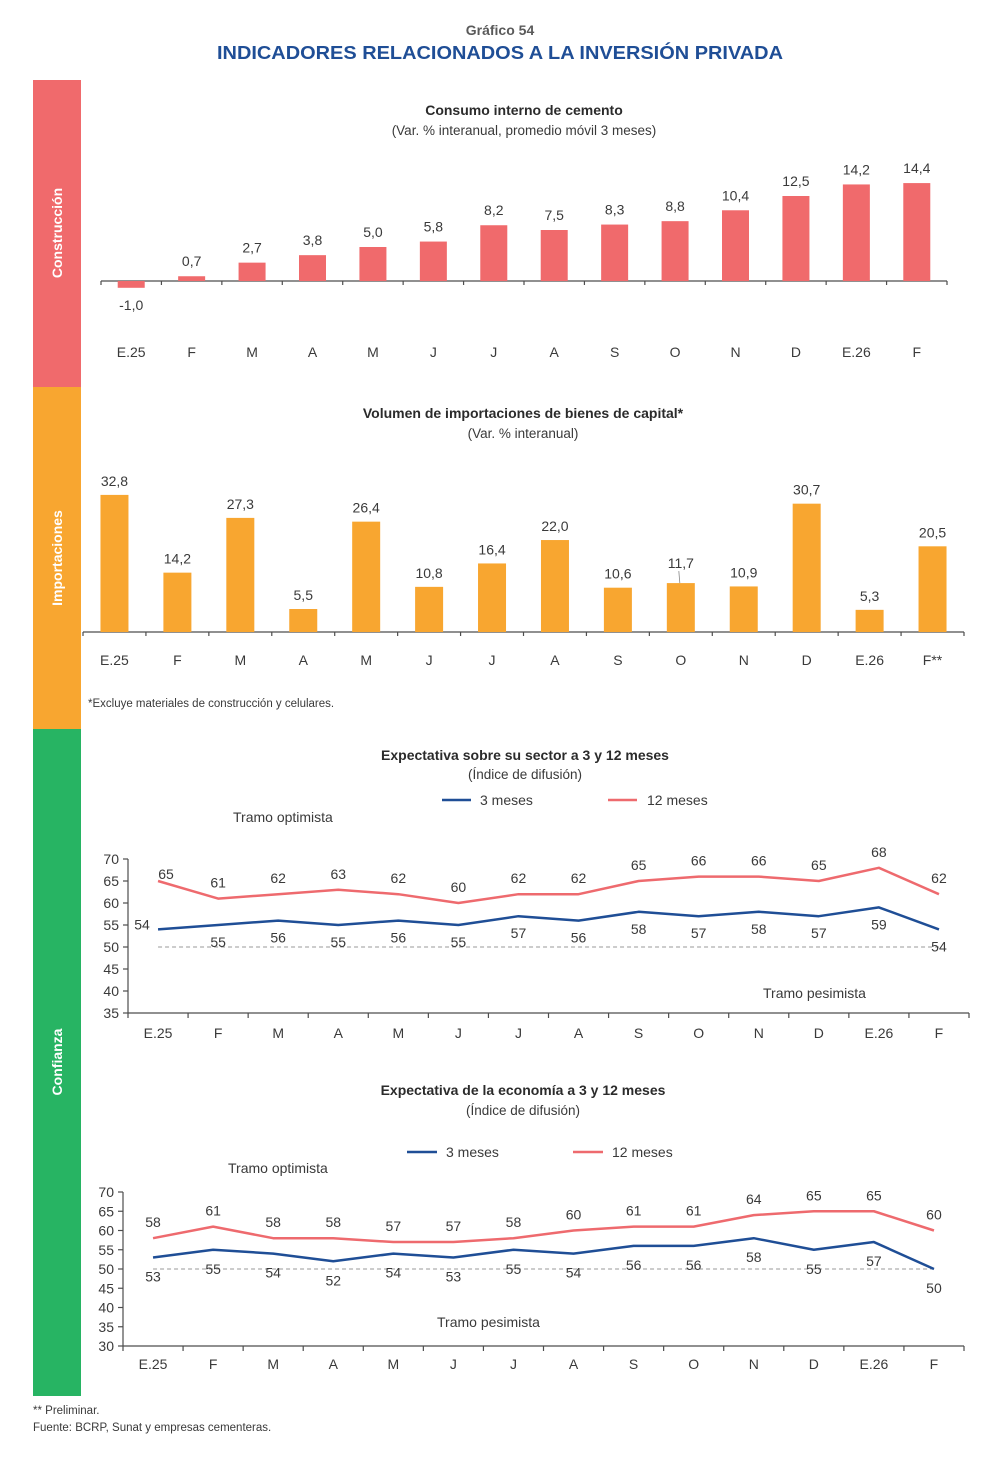 Image resolution: width=1001 pixels, height=1480 pixels. I want to click on data-label: 57, so click(819, 933).